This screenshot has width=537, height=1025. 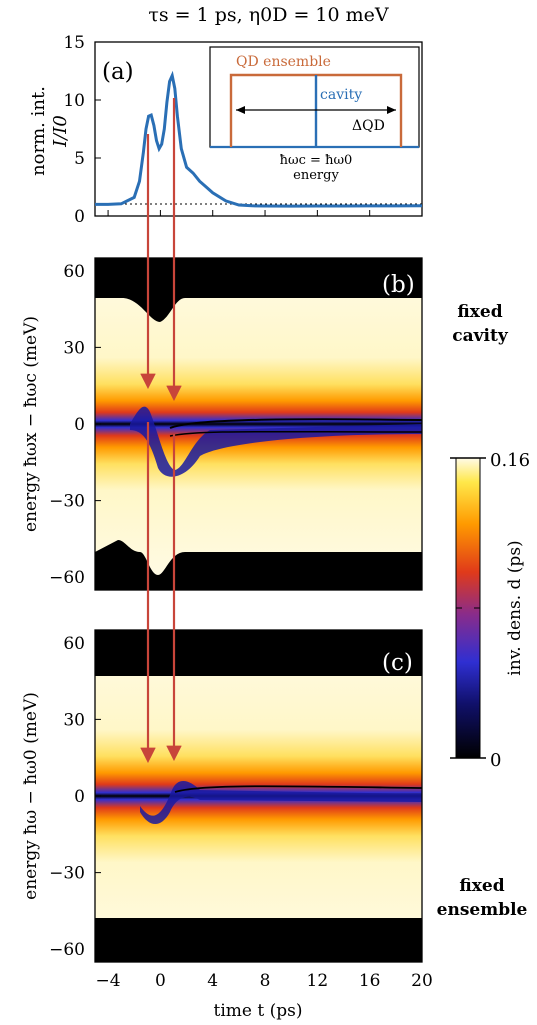 What do you see at coordinates (281, 802) in the screenshot?
I see `panel-c-transient-feature` at bounding box center [281, 802].